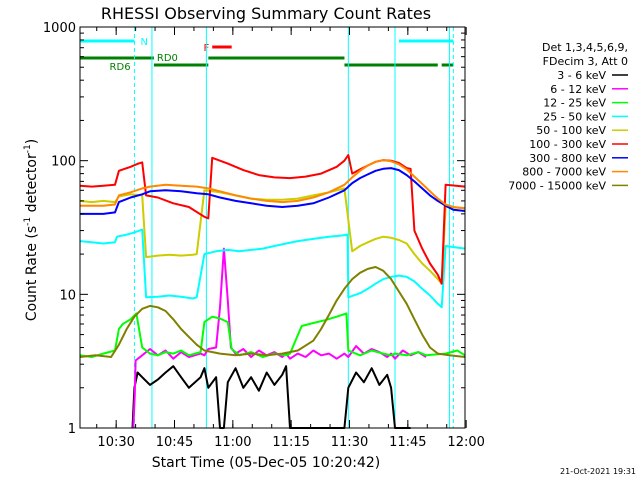 The width and height of the screenshot is (640, 480). Describe the element at coordinates (581, 75) in the screenshot. I see `legend-label: 3 - 6 keV` at that location.